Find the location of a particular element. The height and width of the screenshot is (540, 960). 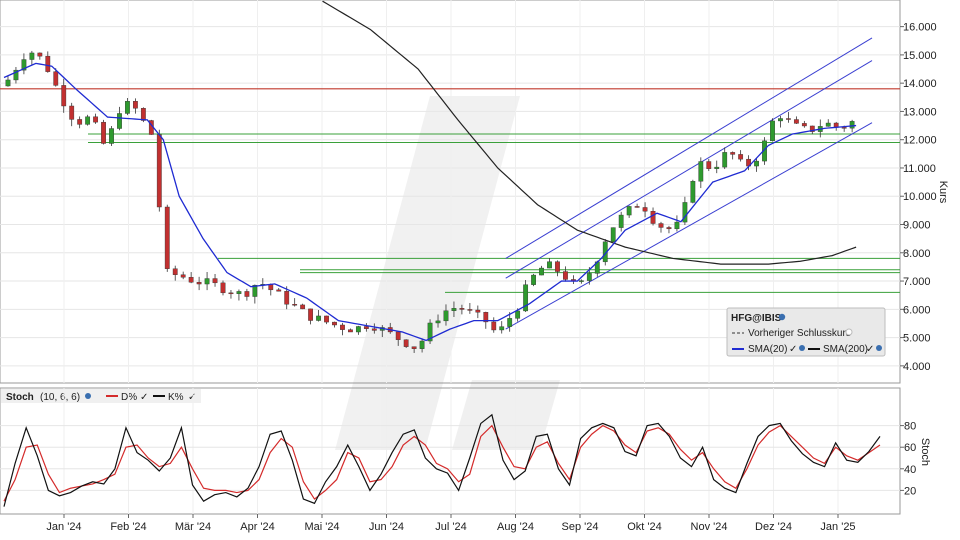

stoch-series-D is located at coordinates (442, 463).